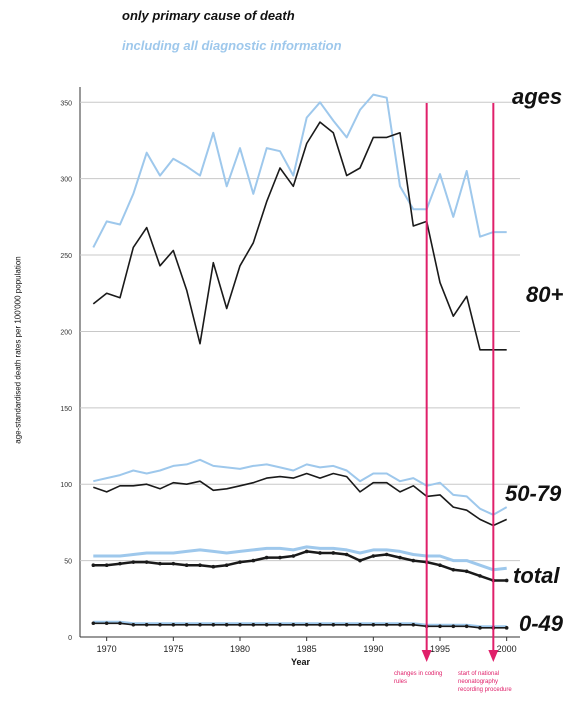  I want to click on y-tick-label: 50, so click(68, 562).